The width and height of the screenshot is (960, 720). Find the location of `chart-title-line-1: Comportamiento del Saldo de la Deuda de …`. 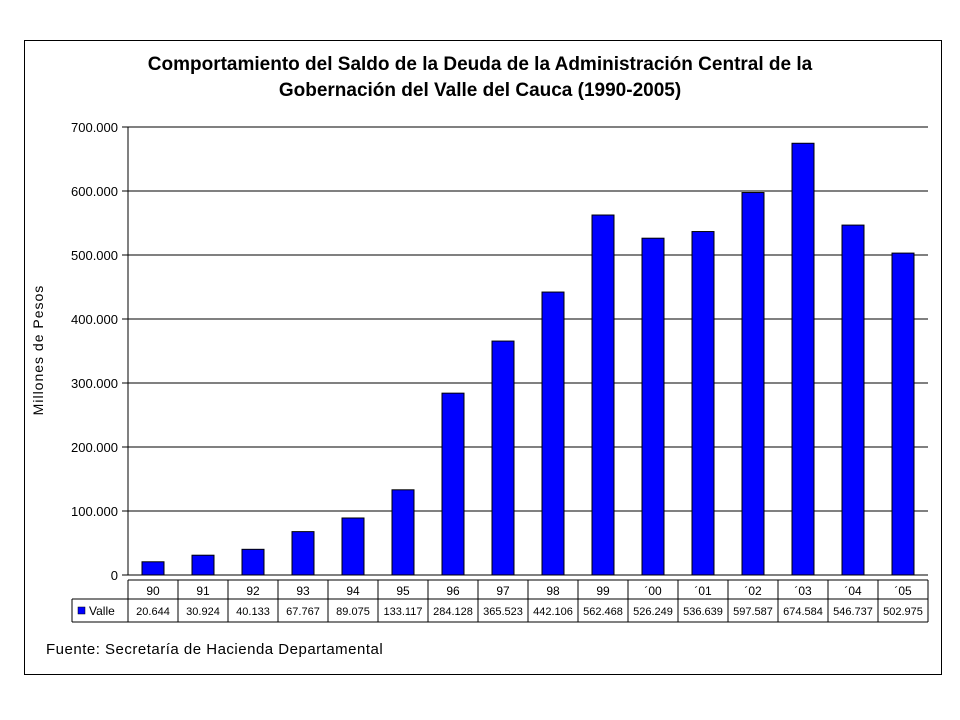

chart-title-line-1: Comportamiento del Saldo de la Deuda de … is located at coordinates (480, 64).